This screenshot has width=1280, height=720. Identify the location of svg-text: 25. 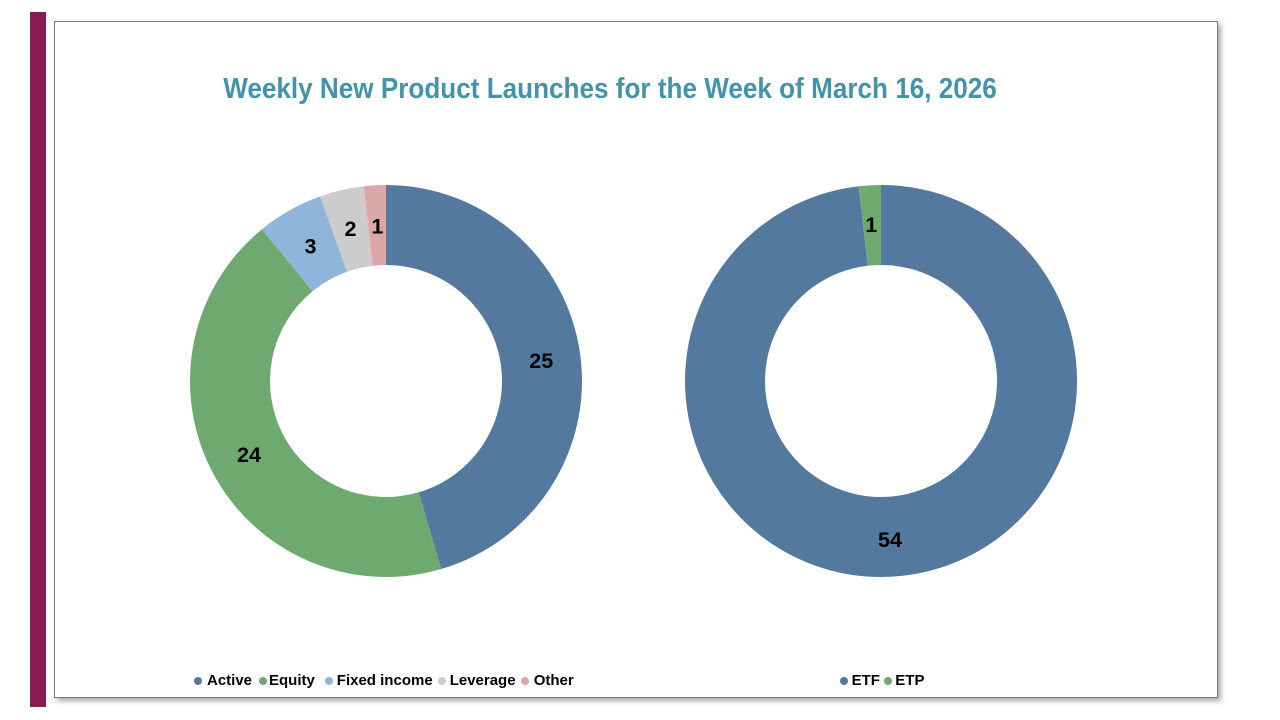
(541, 361).